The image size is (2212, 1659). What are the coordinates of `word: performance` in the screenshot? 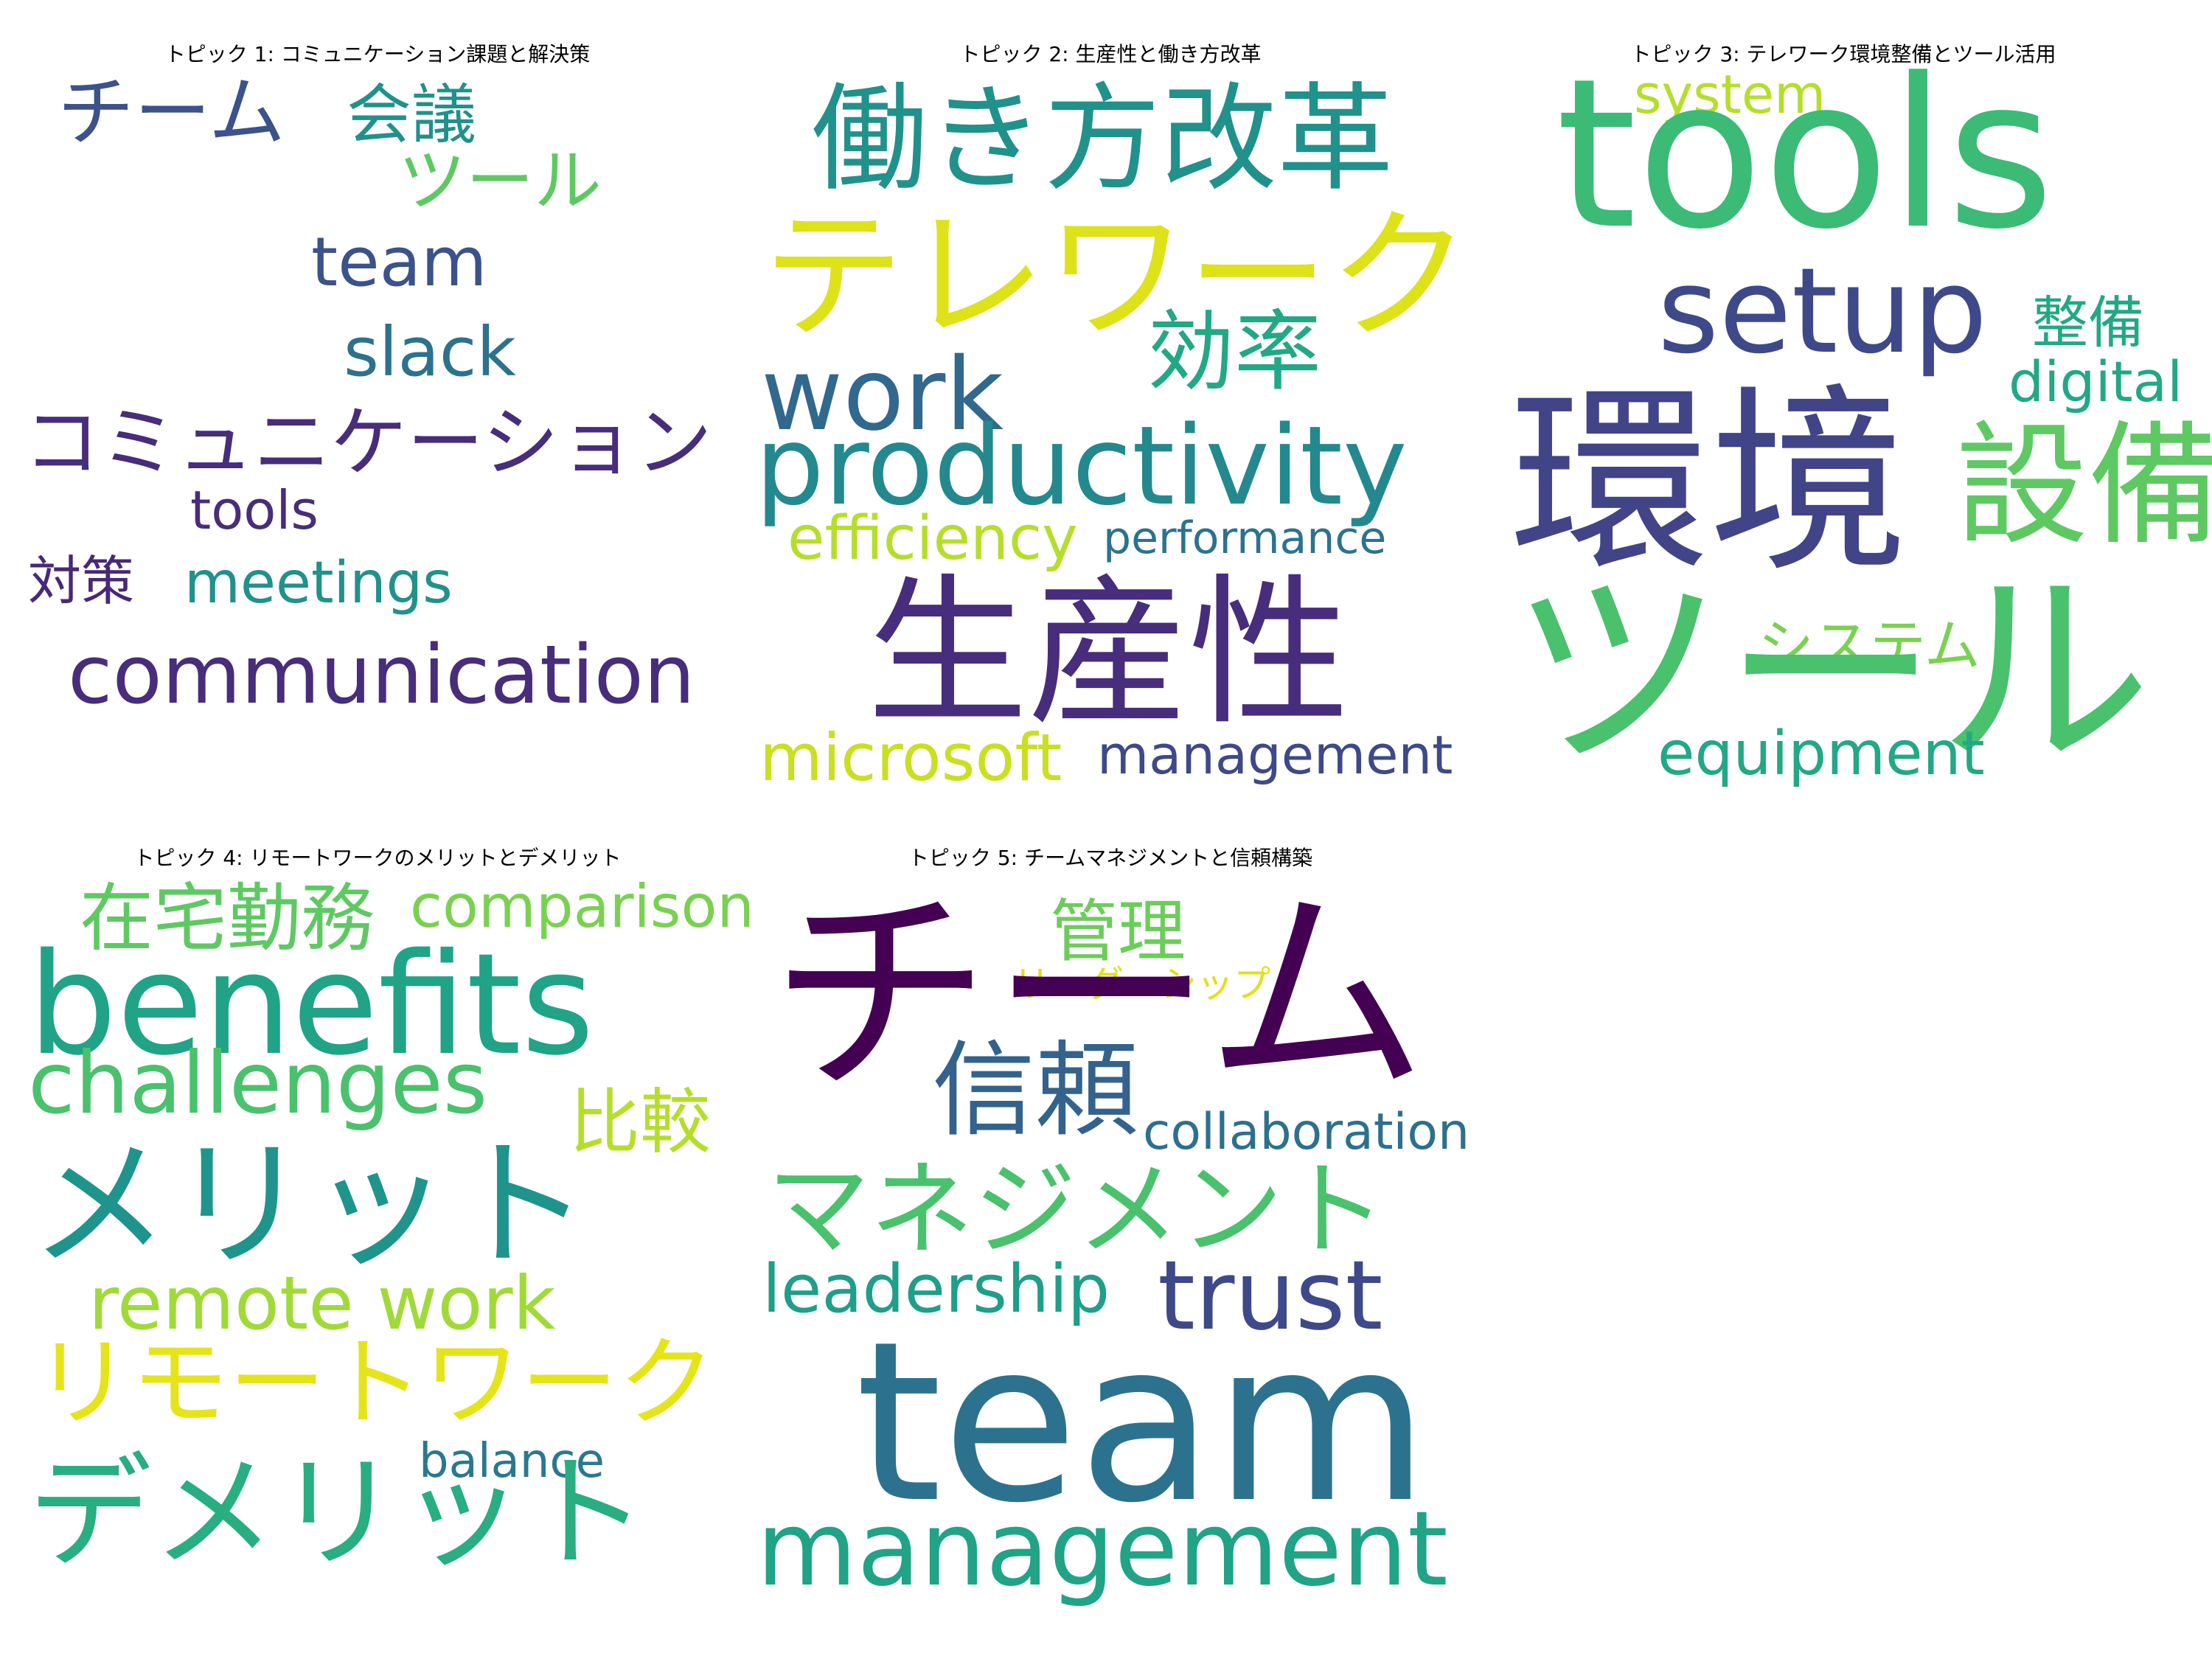 It's located at (1245, 538).